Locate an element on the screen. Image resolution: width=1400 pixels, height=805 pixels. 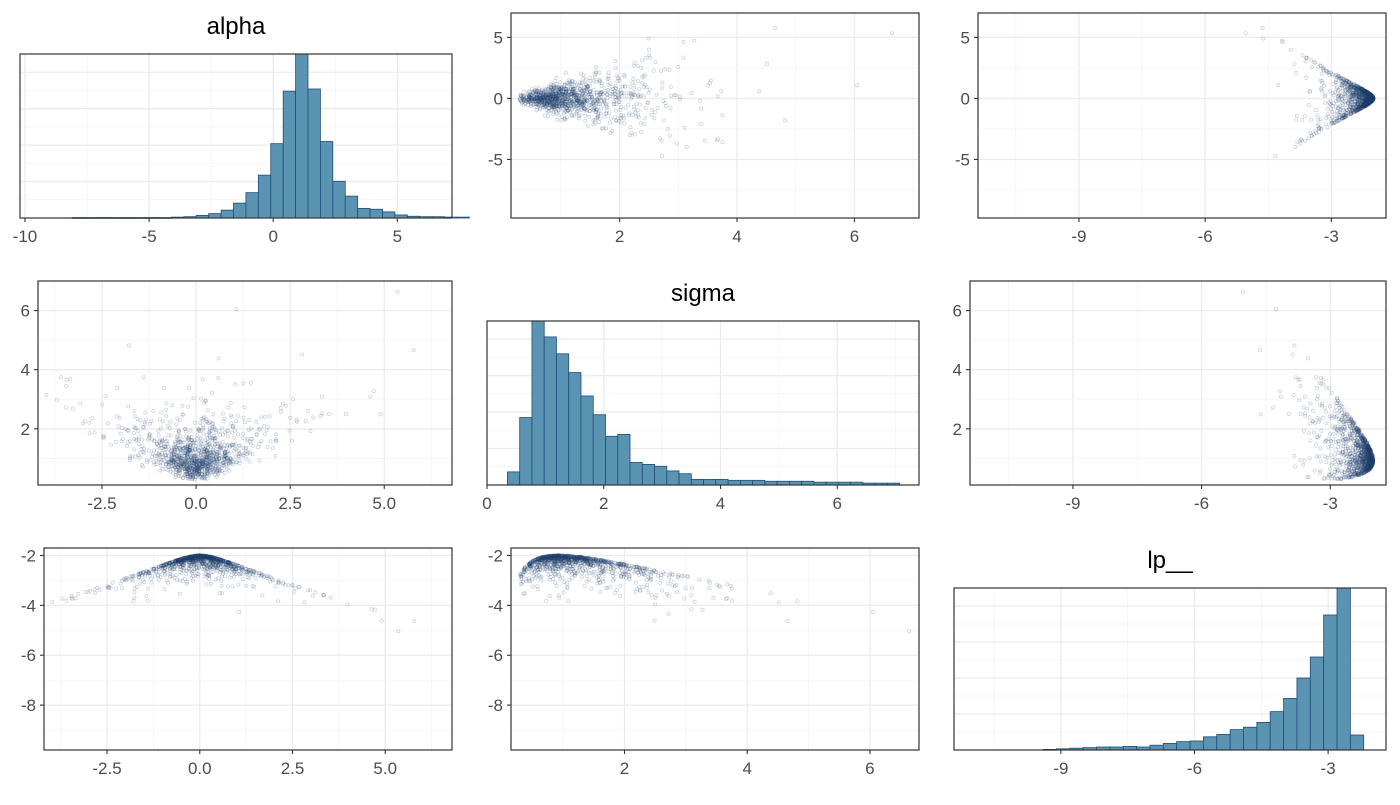
panel-title: alpha is located at coordinates (236, 26).